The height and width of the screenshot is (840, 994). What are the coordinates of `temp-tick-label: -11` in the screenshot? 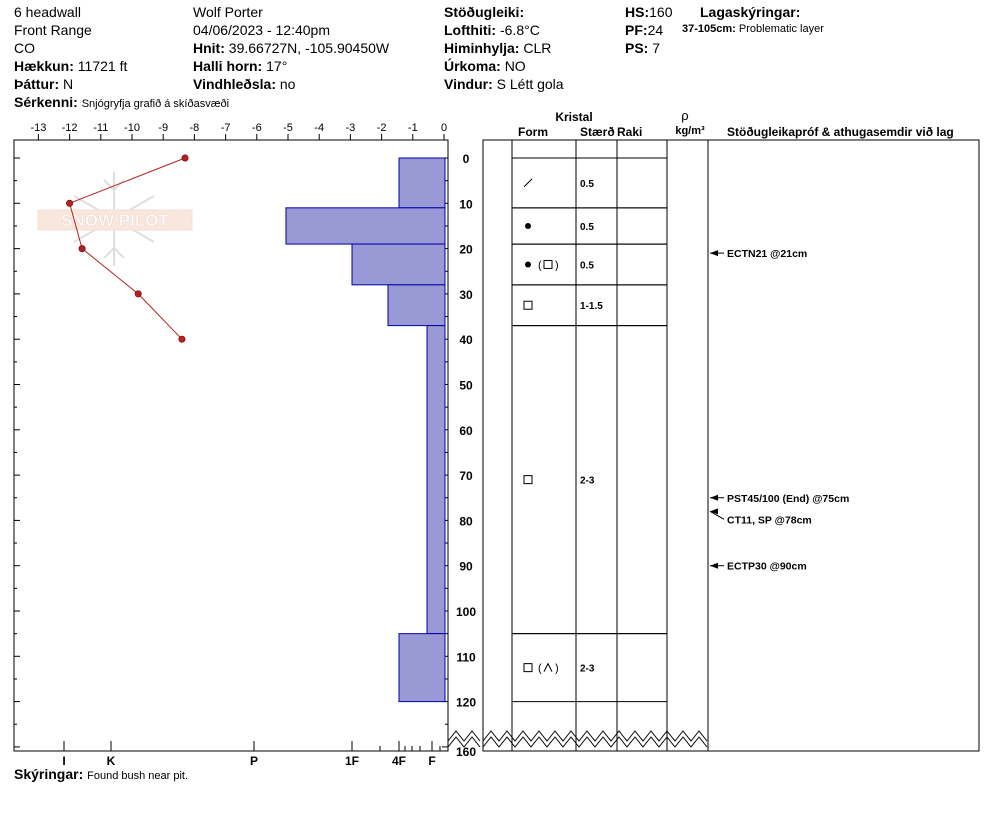 It's located at (100, 128).